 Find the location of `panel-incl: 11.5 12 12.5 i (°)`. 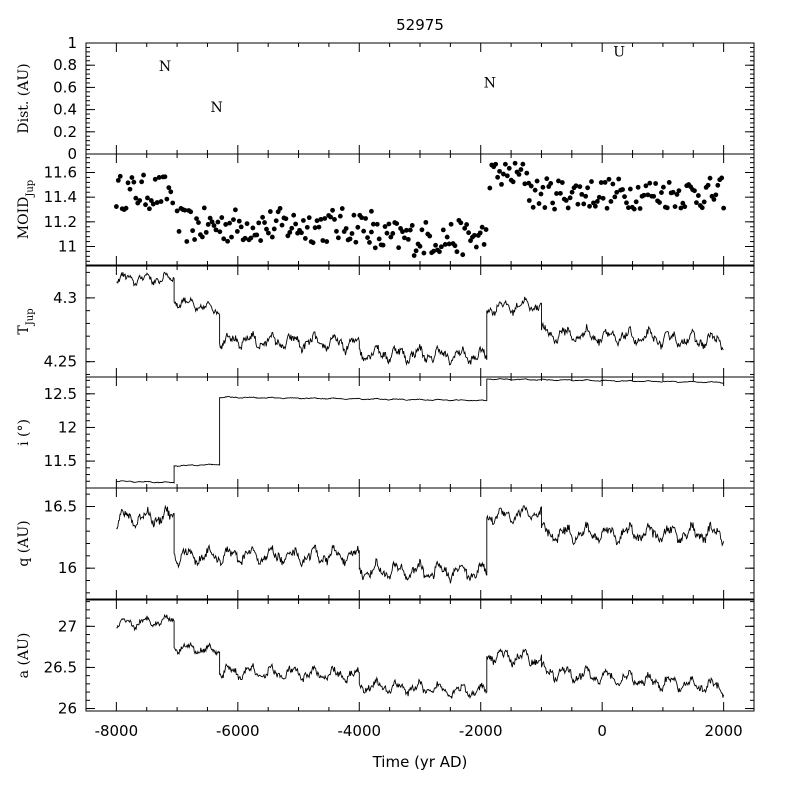

panel-incl: 11.5 12 12.5 i (°) is located at coordinates (385, 432).